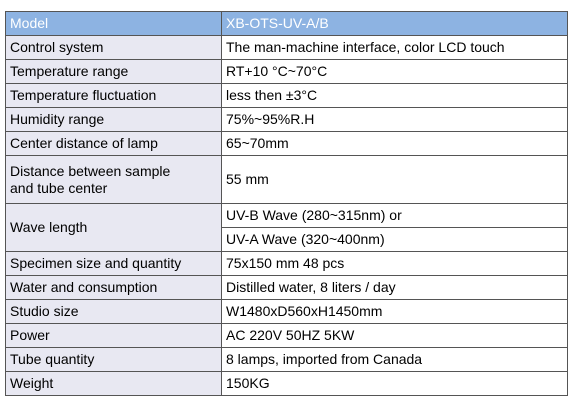  What do you see at coordinates (113, 335) in the screenshot?
I see `label-cell: Power` at bounding box center [113, 335].